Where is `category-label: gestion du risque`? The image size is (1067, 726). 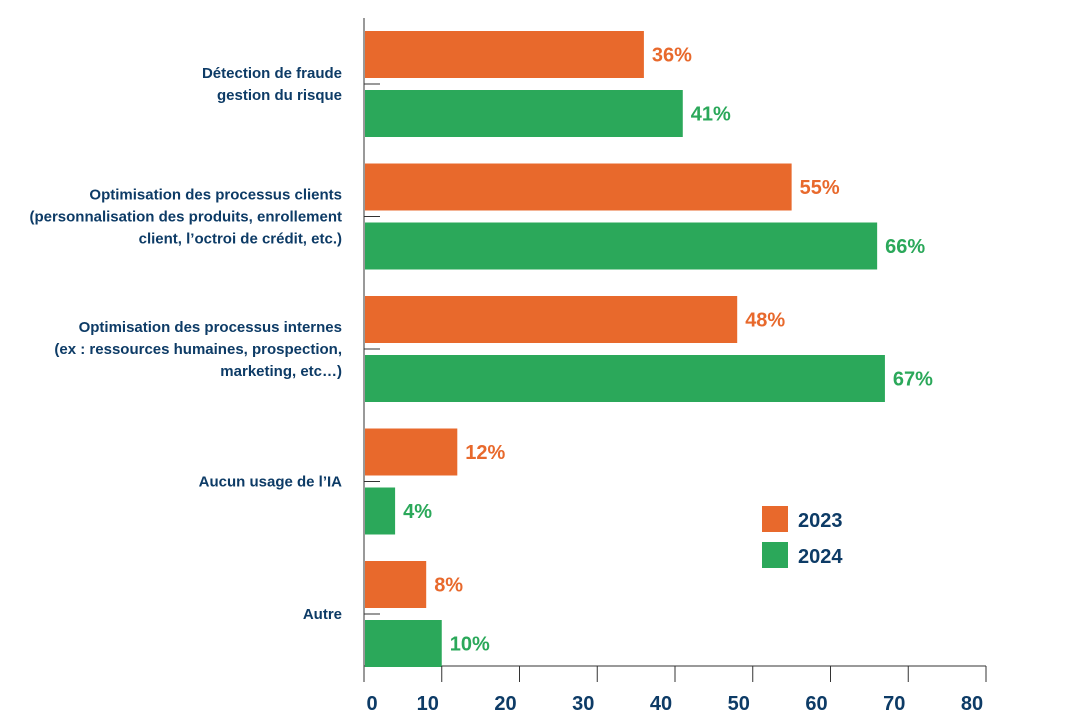 category-label: gestion du risque is located at coordinates (279, 95).